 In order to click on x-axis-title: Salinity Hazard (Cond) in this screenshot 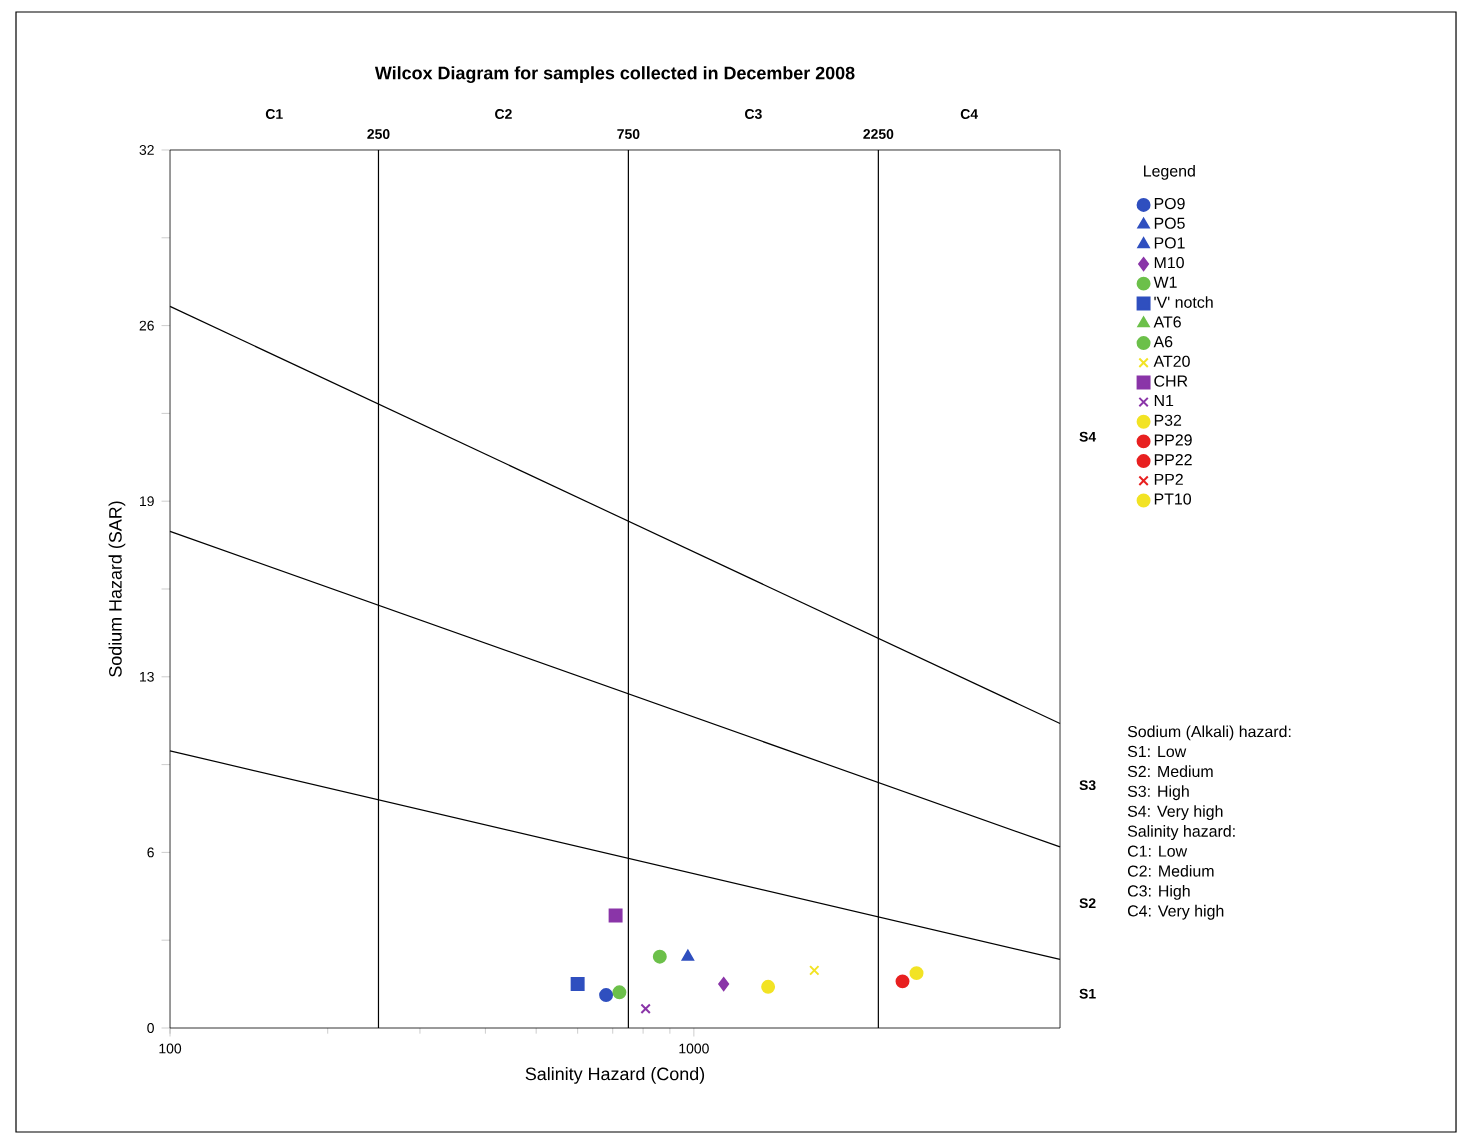, I will do `click(615, 1075)`.